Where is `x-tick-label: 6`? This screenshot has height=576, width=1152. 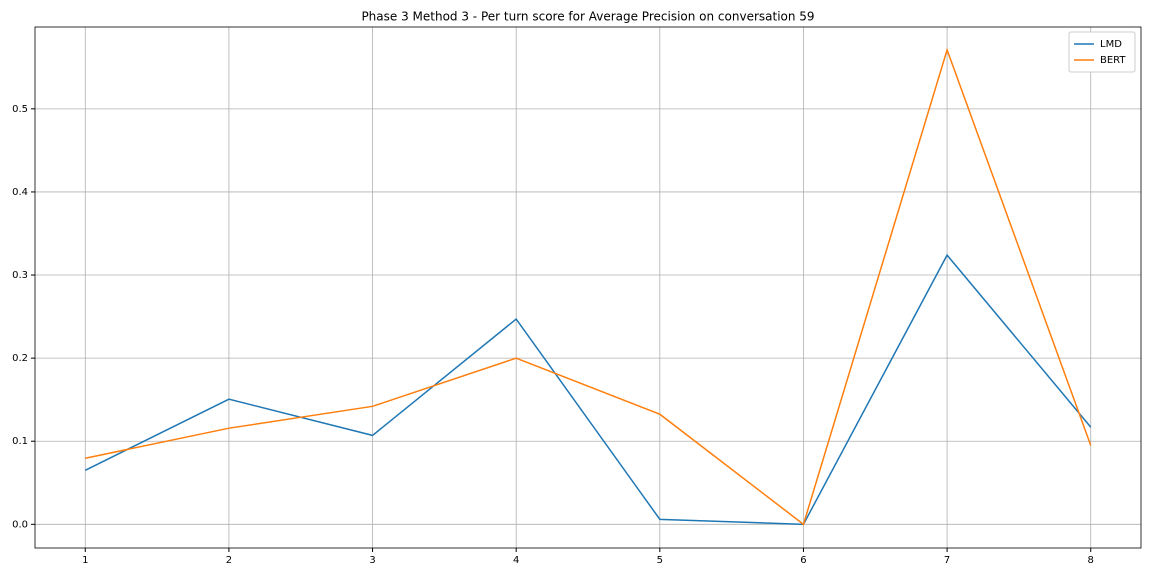
x-tick-label: 6 is located at coordinates (803, 560).